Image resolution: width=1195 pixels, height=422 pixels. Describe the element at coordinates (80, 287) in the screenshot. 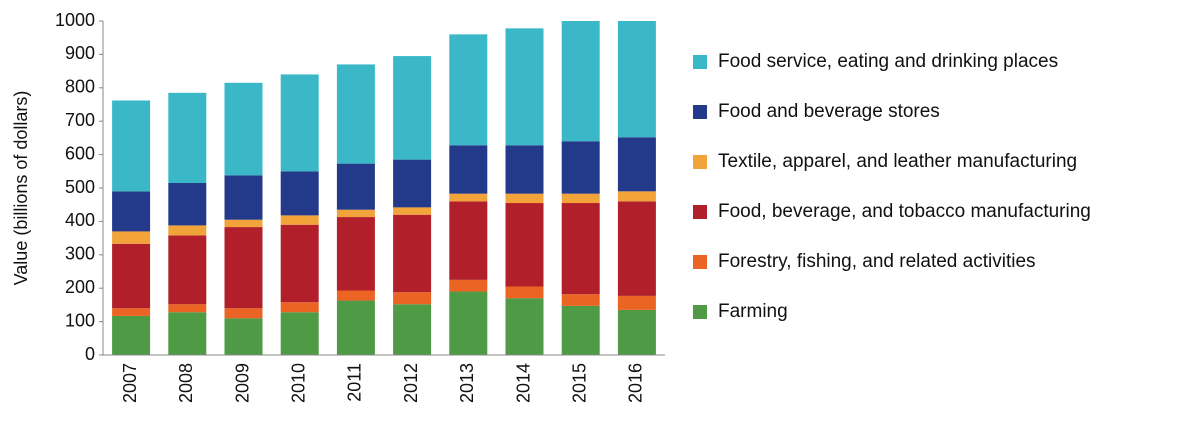

I see `y-tick-label: 200` at that location.